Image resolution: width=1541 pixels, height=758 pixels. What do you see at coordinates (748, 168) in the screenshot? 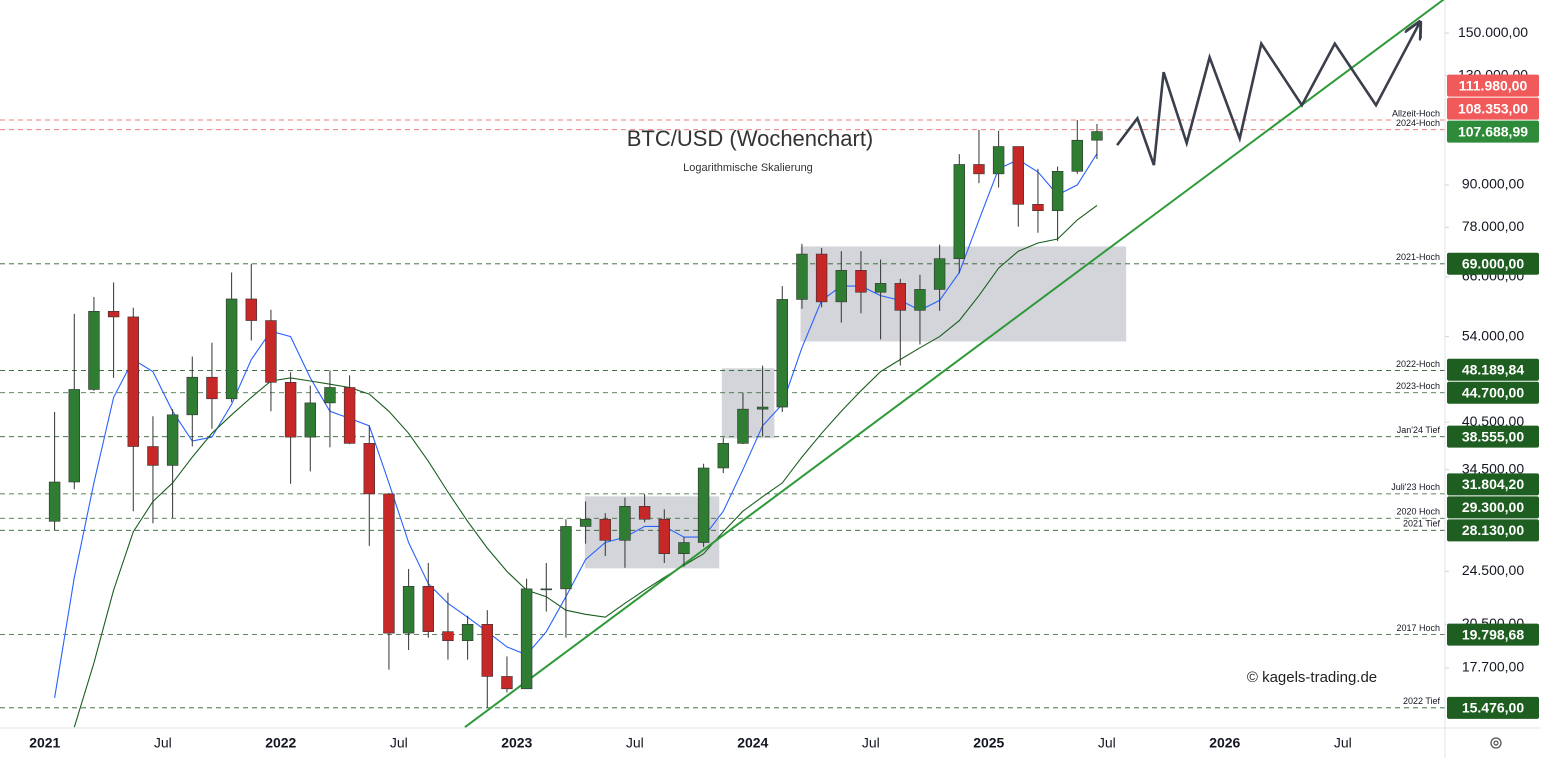
I see `chart-subtitle: Logarithmische Skalierung` at bounding box center [748, 168].